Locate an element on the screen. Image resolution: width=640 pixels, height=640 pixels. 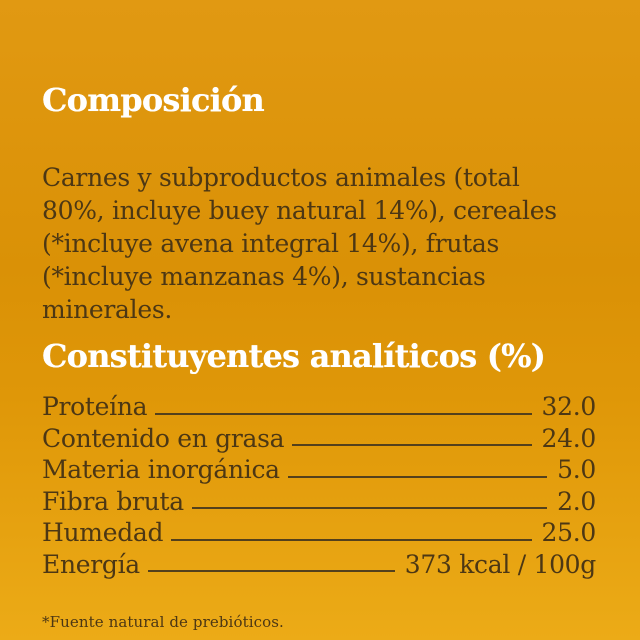
table-row: Proteína 32.0 is located at coordinates (319, 405).